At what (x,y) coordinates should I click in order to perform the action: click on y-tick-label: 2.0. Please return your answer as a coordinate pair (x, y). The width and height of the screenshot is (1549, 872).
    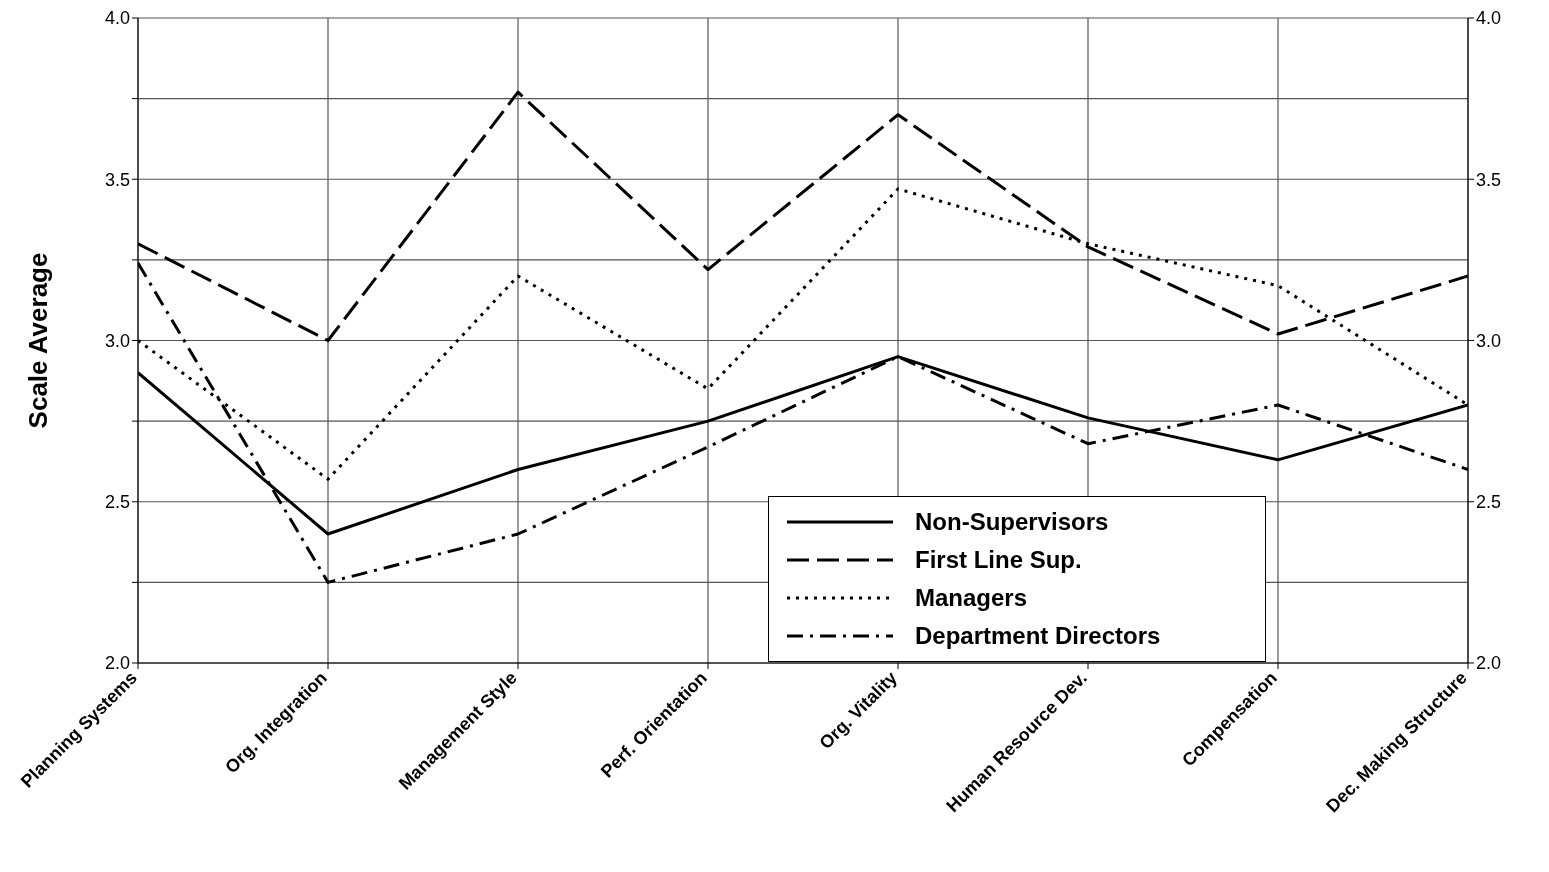
    Looking at the image, I should click on (117, 663).